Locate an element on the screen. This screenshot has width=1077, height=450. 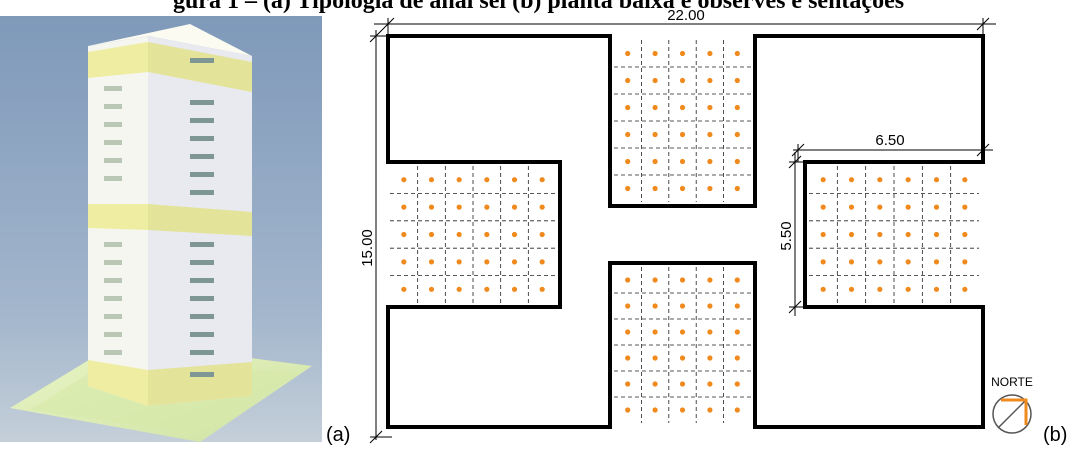
band-mid-left is located at coordinates (118, 217).